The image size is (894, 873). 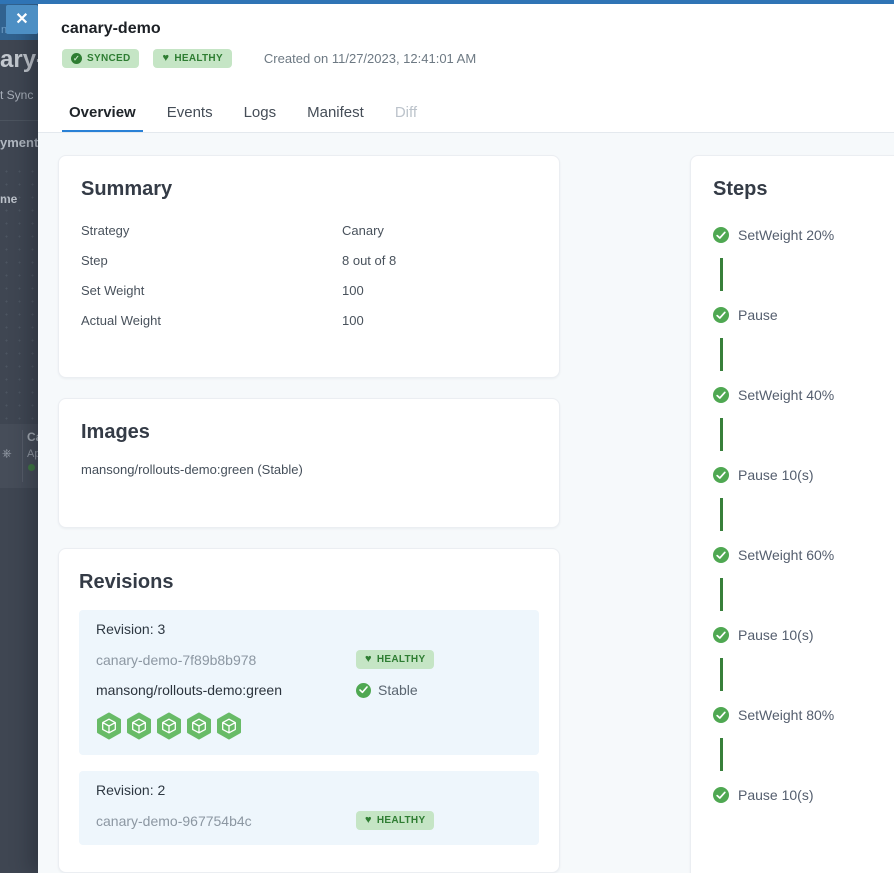 I want to click on background-divider, so click(x=19, y=120).